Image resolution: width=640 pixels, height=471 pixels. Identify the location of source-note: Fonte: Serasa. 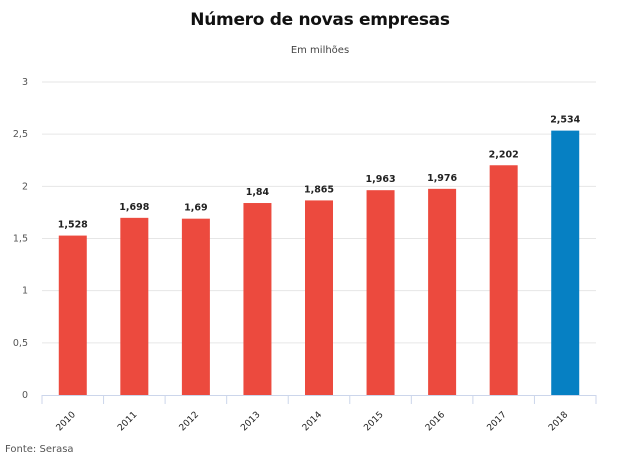
(39, 449).